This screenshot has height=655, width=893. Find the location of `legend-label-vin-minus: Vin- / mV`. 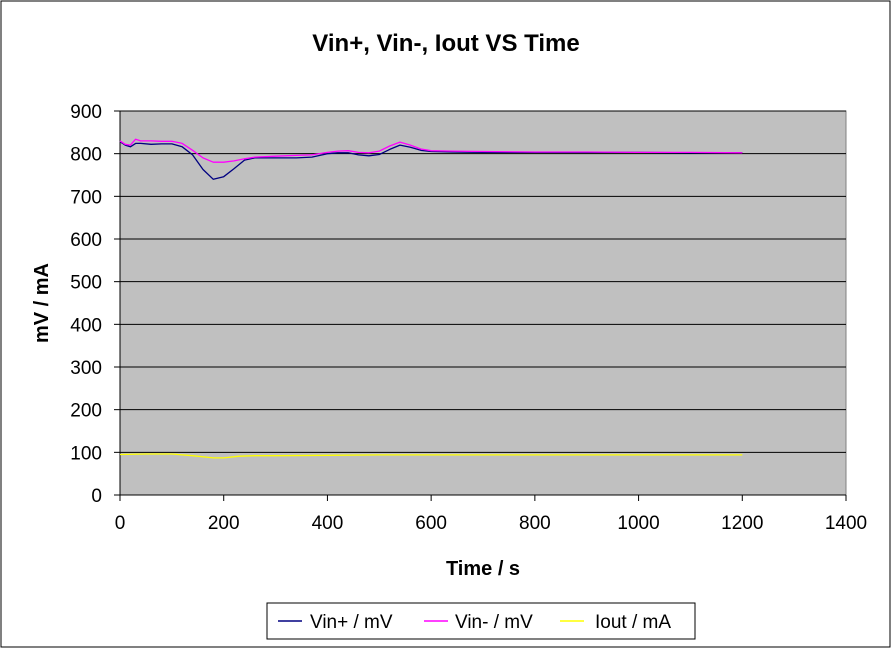

legend-label-vin-minus: Vin- / mV is located at coordinates (494, 622).